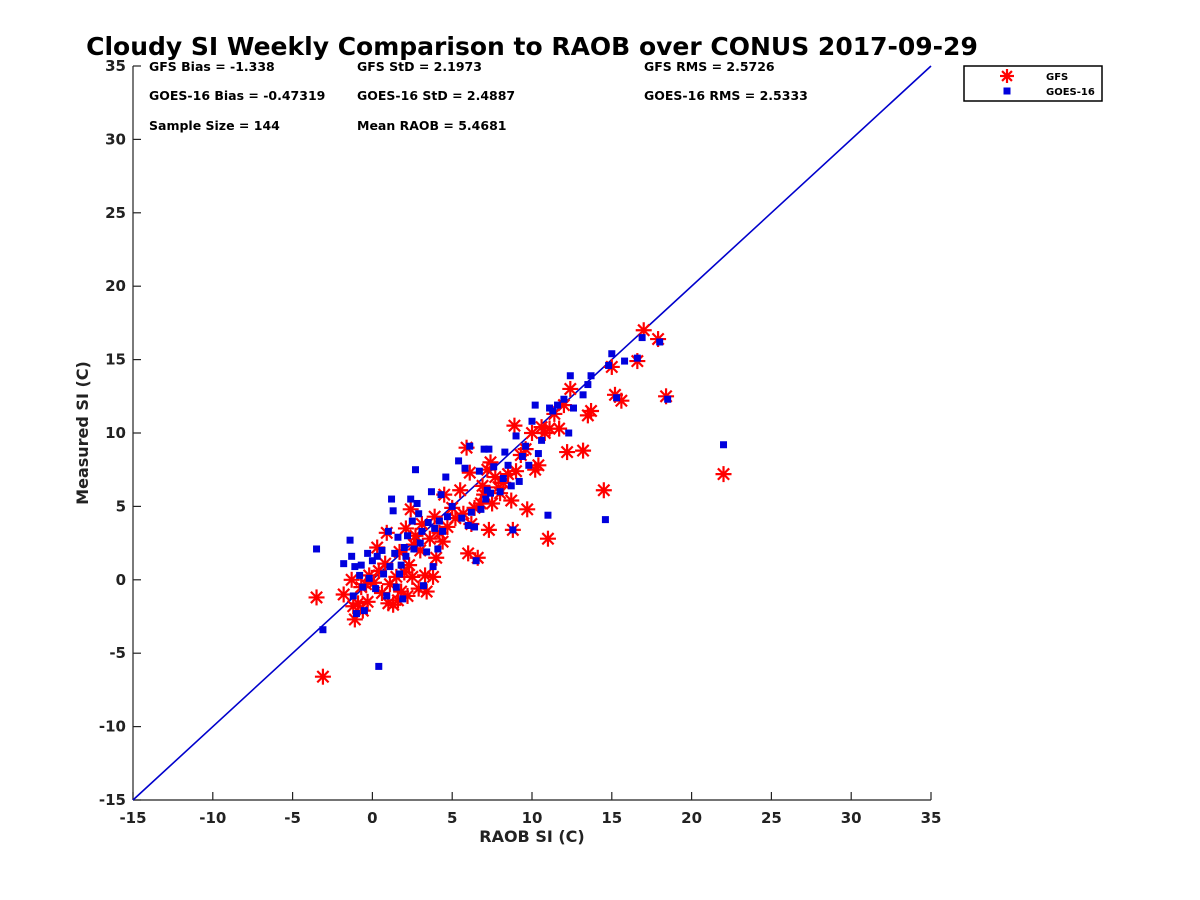 This screenshot has height=900, width=1200. Describe the element at coordinates (726, 95) in the screenshot. I see `stat-text: GOES-16 RMS = 2.5333` at that location.